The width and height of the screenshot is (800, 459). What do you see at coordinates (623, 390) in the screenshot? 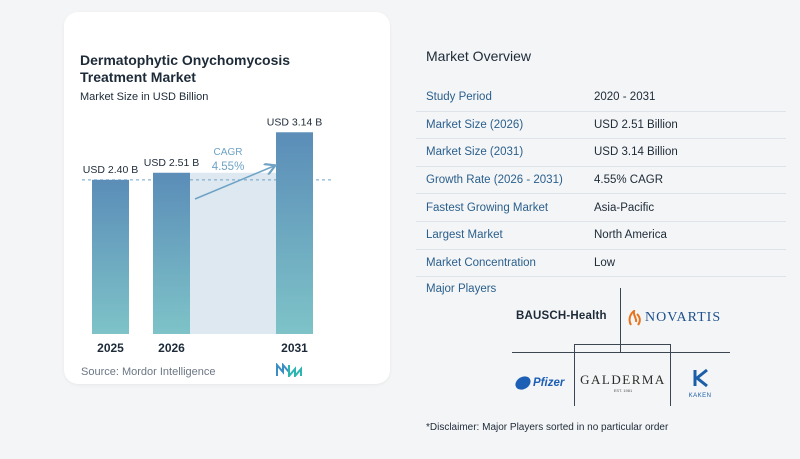
I see `galderma-tagline: EST. 1981` at bounding box center [623, 390].